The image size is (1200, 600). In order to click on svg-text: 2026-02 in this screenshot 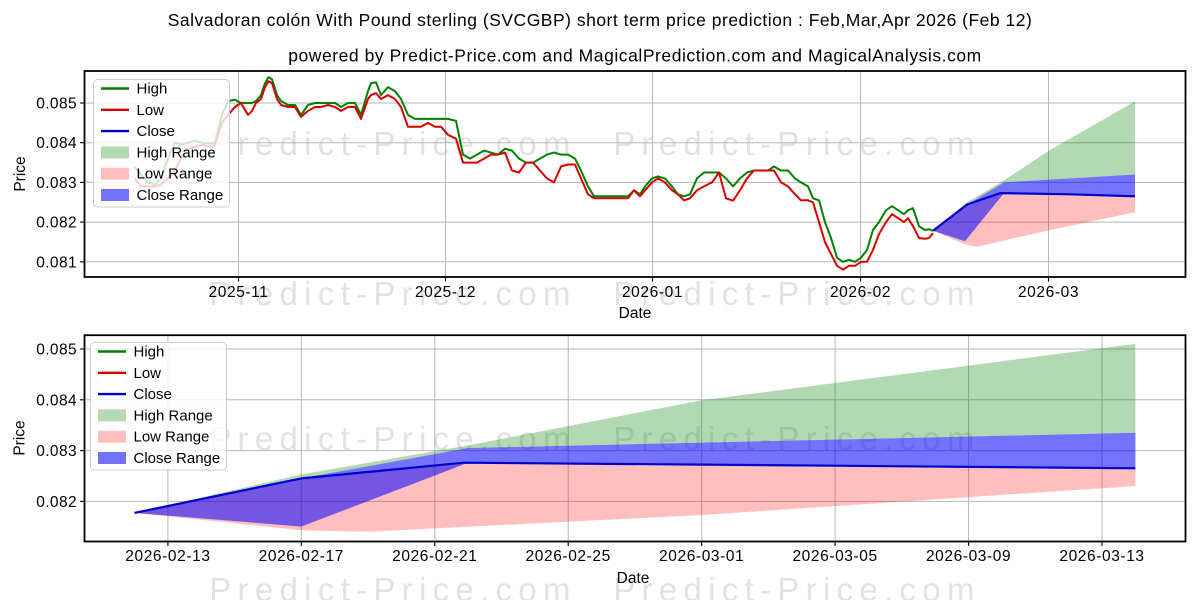, I will do `click(860, 292)`.